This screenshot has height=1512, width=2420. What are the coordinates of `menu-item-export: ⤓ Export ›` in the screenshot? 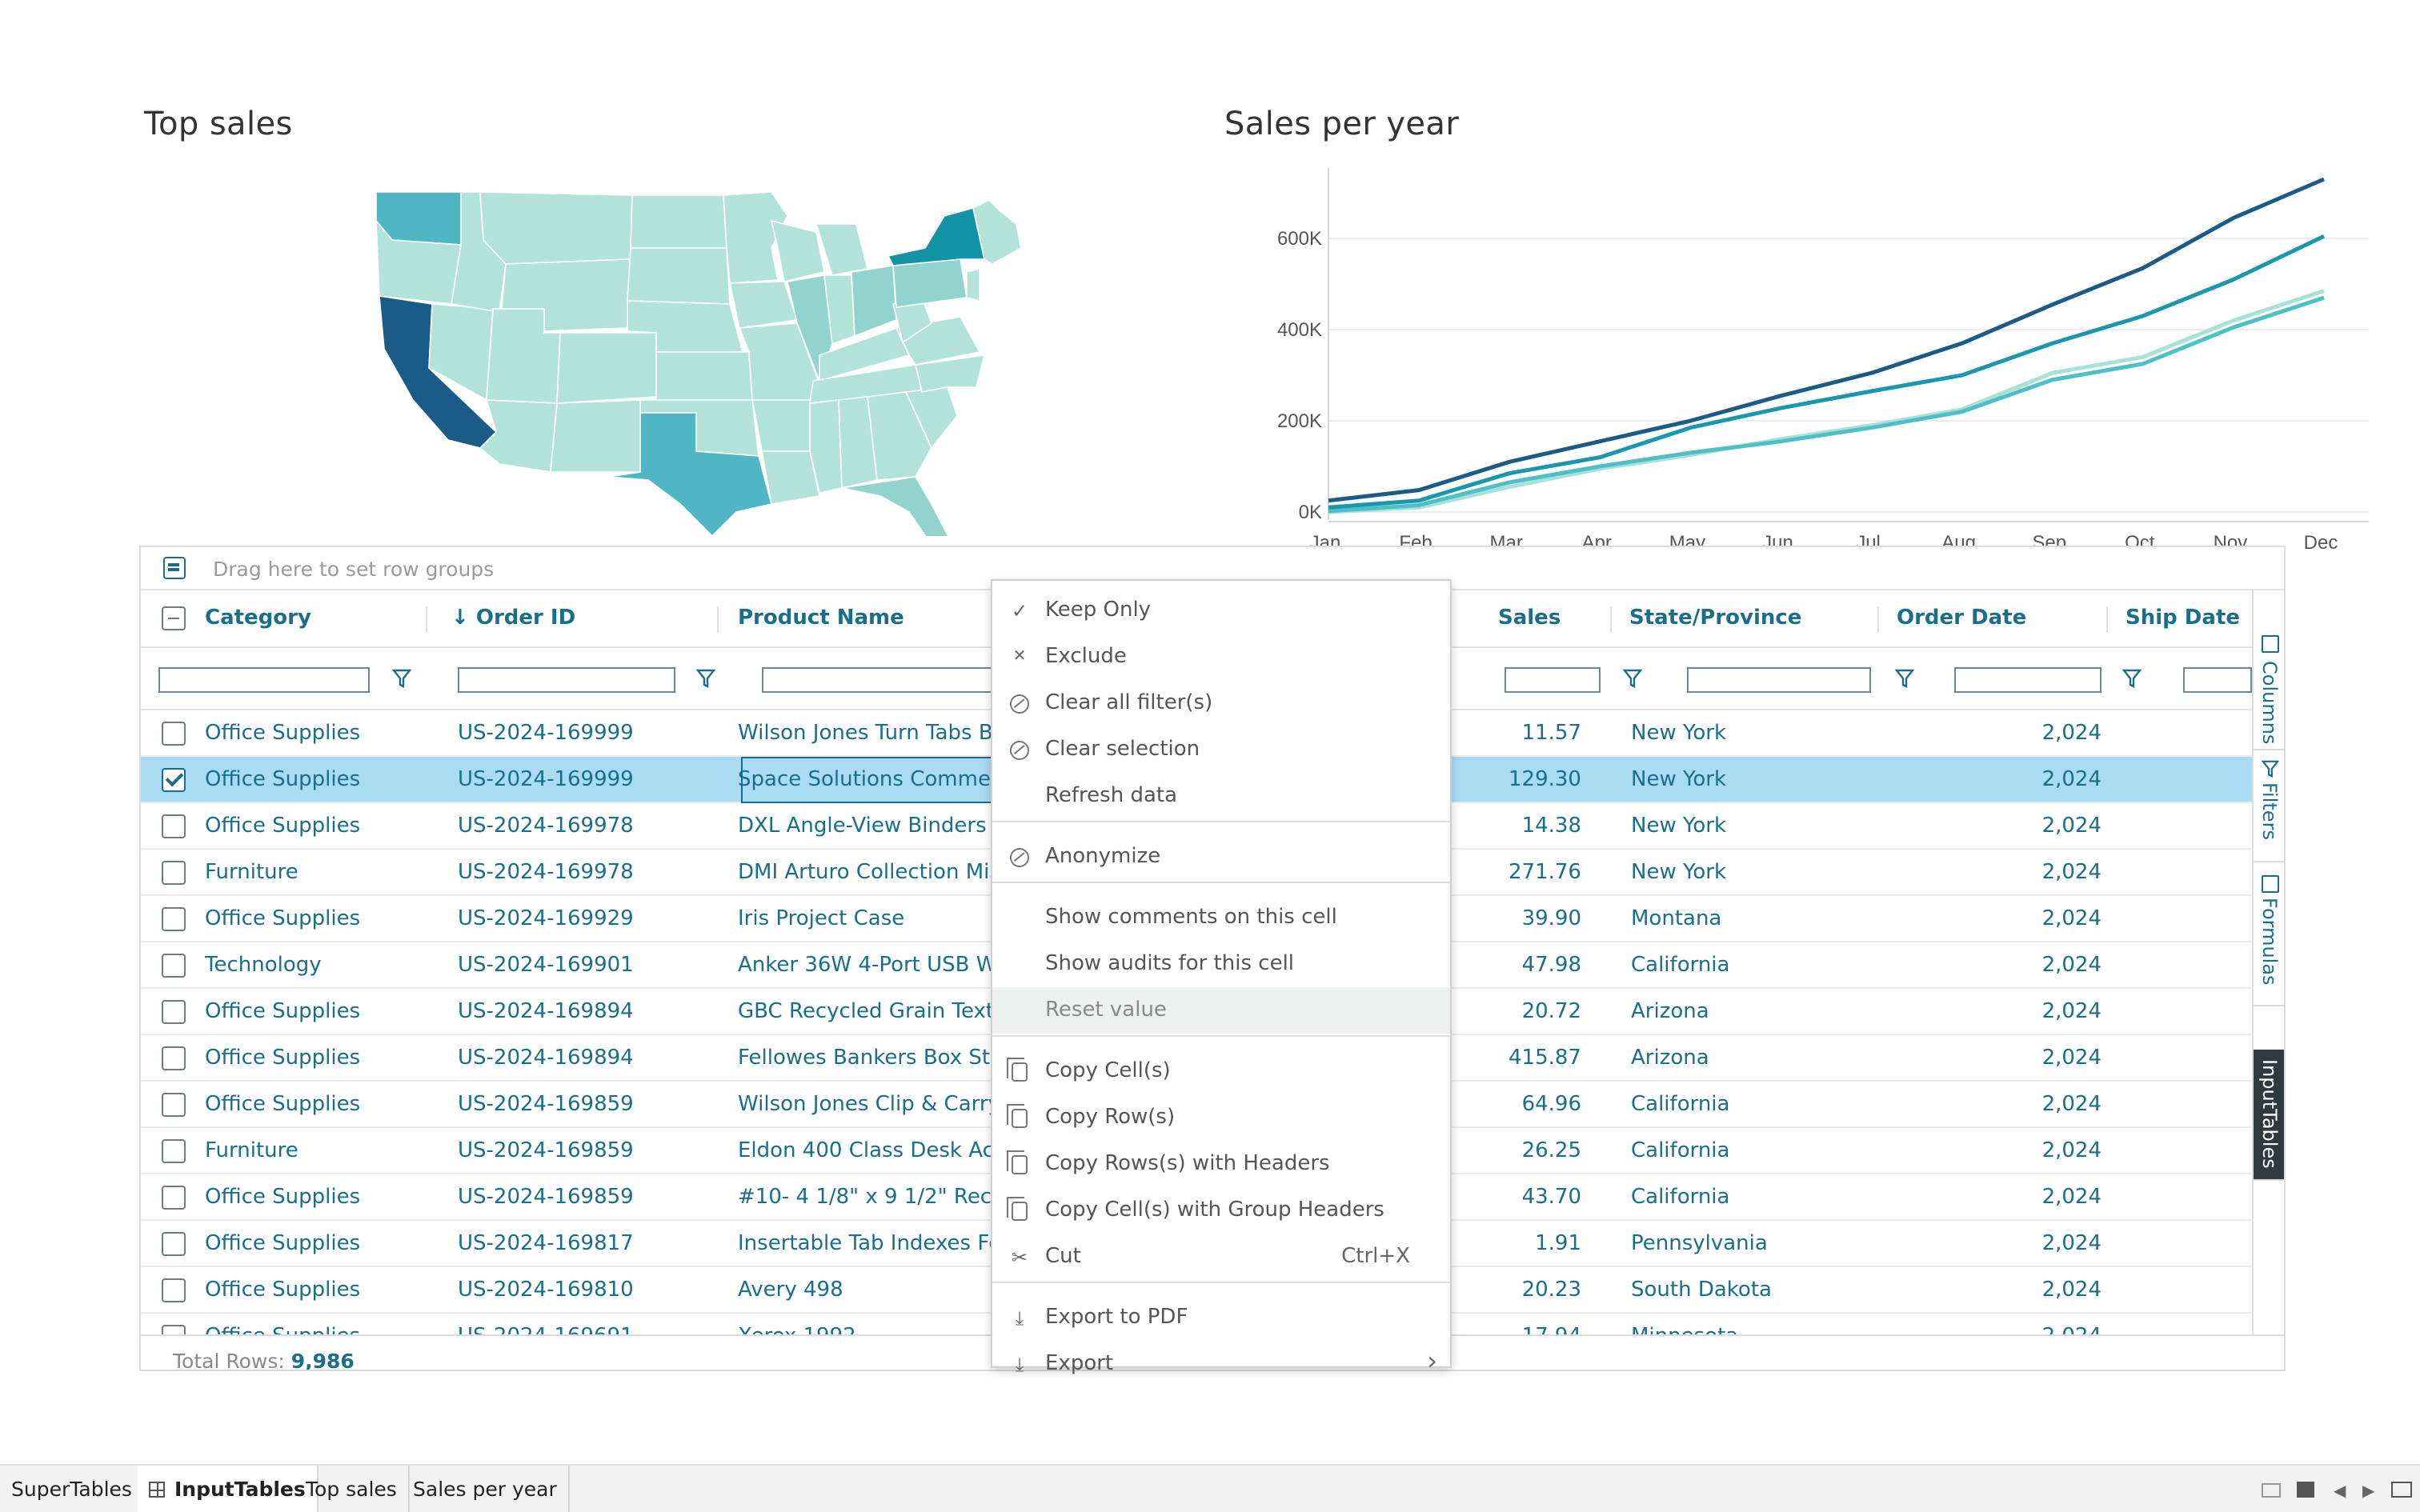 It's located at (1221, 1364).